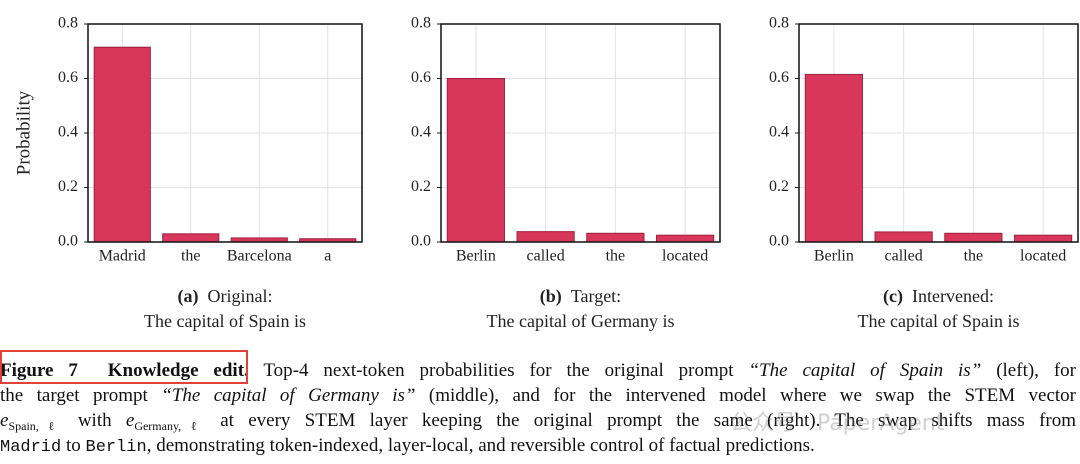 Image resolution: width=1080 pixels, height=464 pixels. I want to click on subcaption: (a) Original:, so click(225, 296).